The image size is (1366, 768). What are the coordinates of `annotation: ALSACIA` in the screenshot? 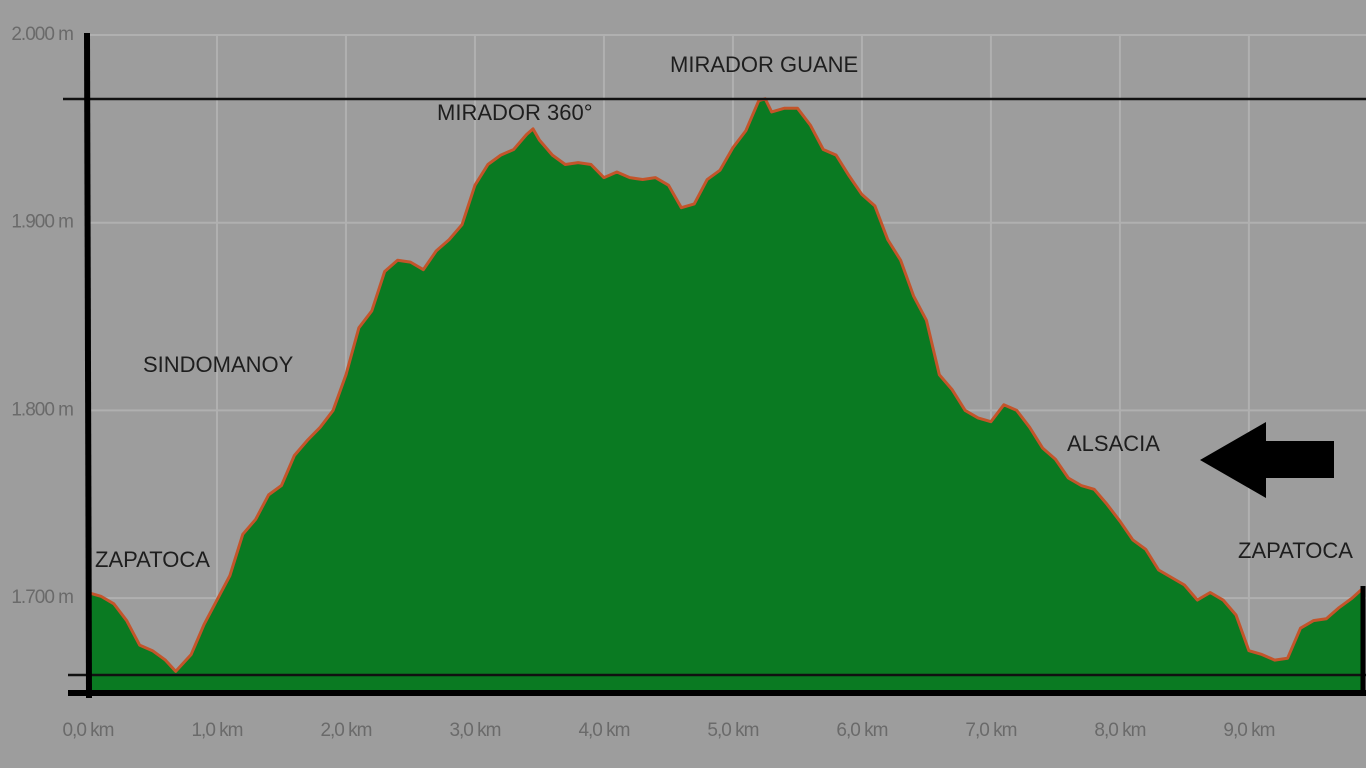 It's located at (1113, 443).